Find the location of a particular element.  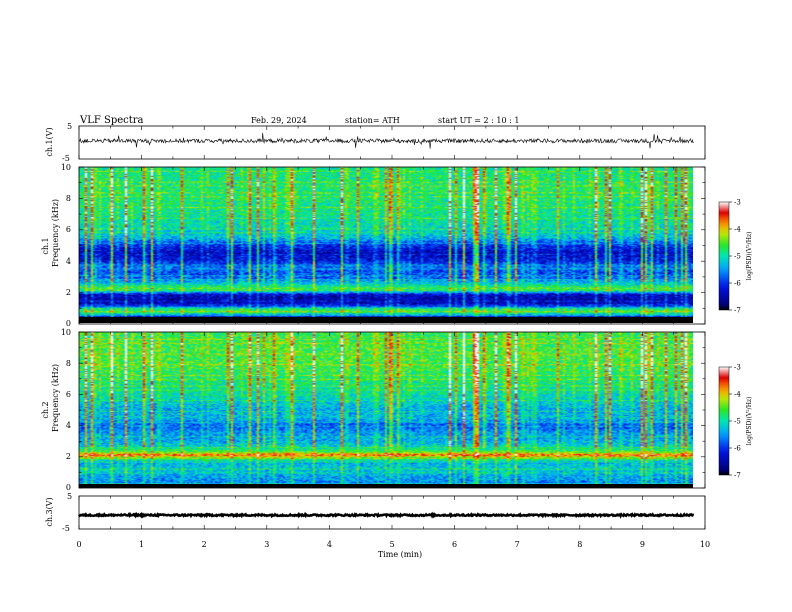

ch1-ytick-2: 2 is located at coordinates (68, 292).